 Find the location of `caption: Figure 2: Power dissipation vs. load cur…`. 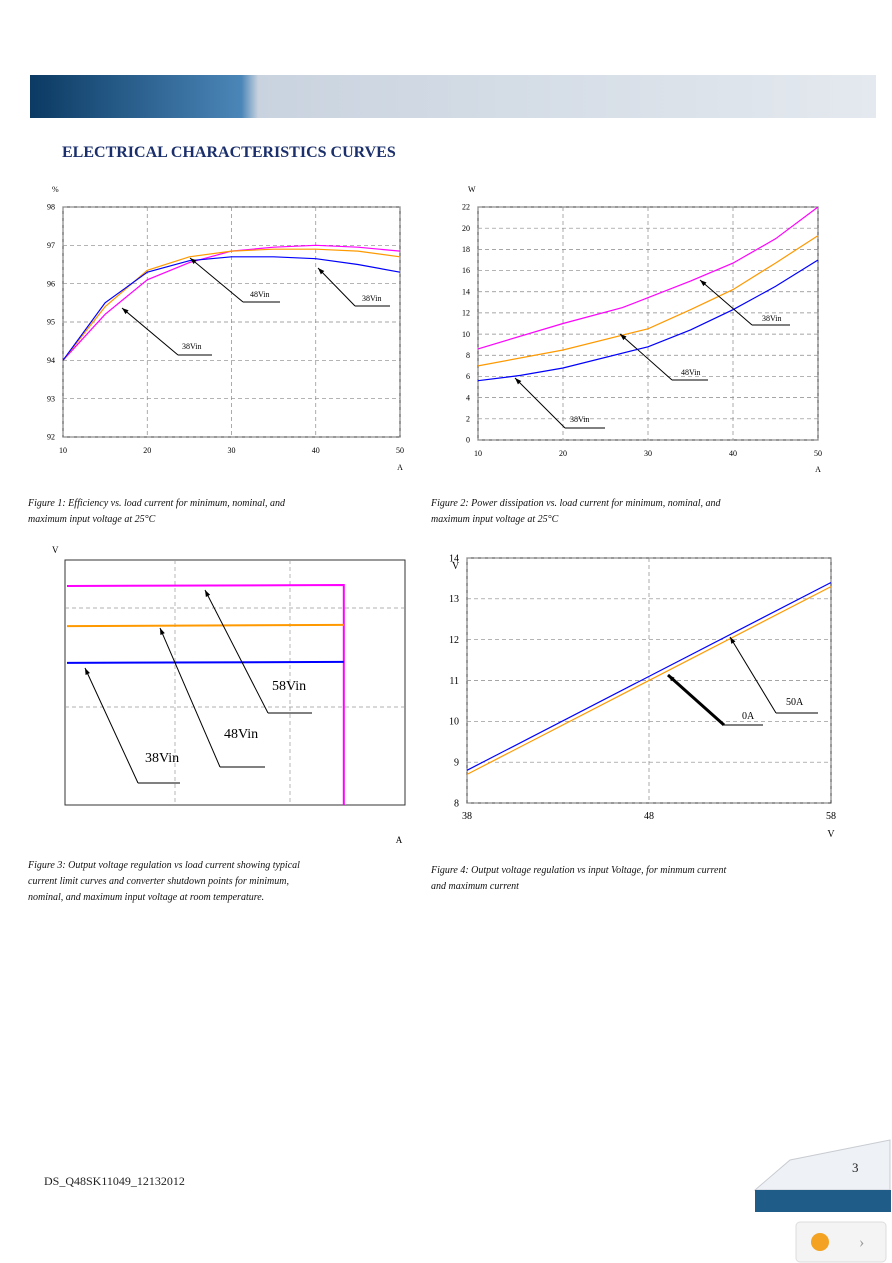

caption: Figure 2: Power dissipation vs. load cur… is located at coordinates (576, 512).